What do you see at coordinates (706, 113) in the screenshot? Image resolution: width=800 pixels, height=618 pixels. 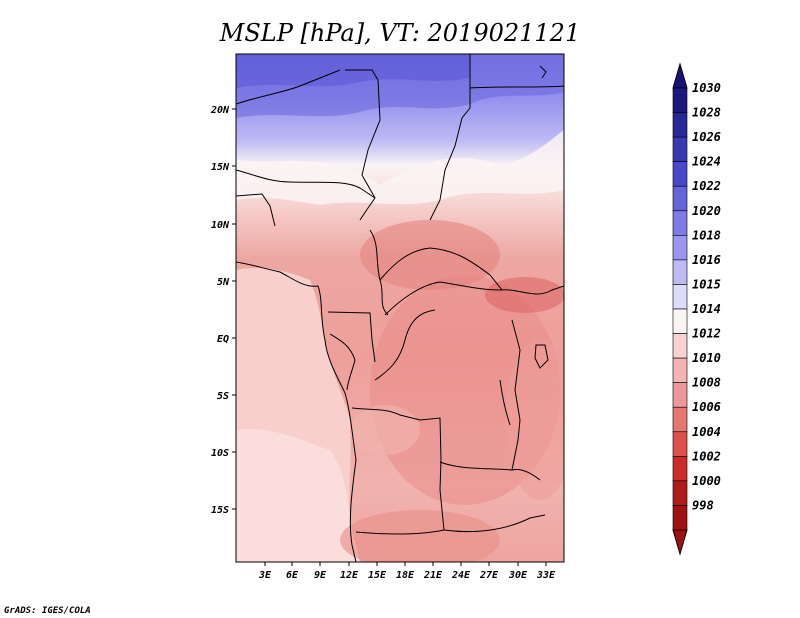 I see `colorbar-label: 1028` at bounding box center [706, 113].